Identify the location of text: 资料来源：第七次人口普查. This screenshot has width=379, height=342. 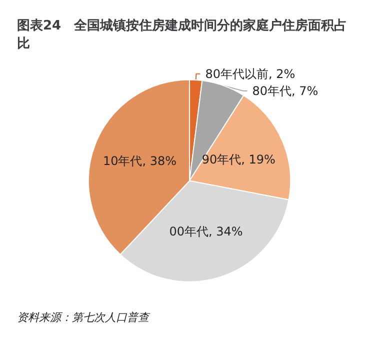
(84, 317).